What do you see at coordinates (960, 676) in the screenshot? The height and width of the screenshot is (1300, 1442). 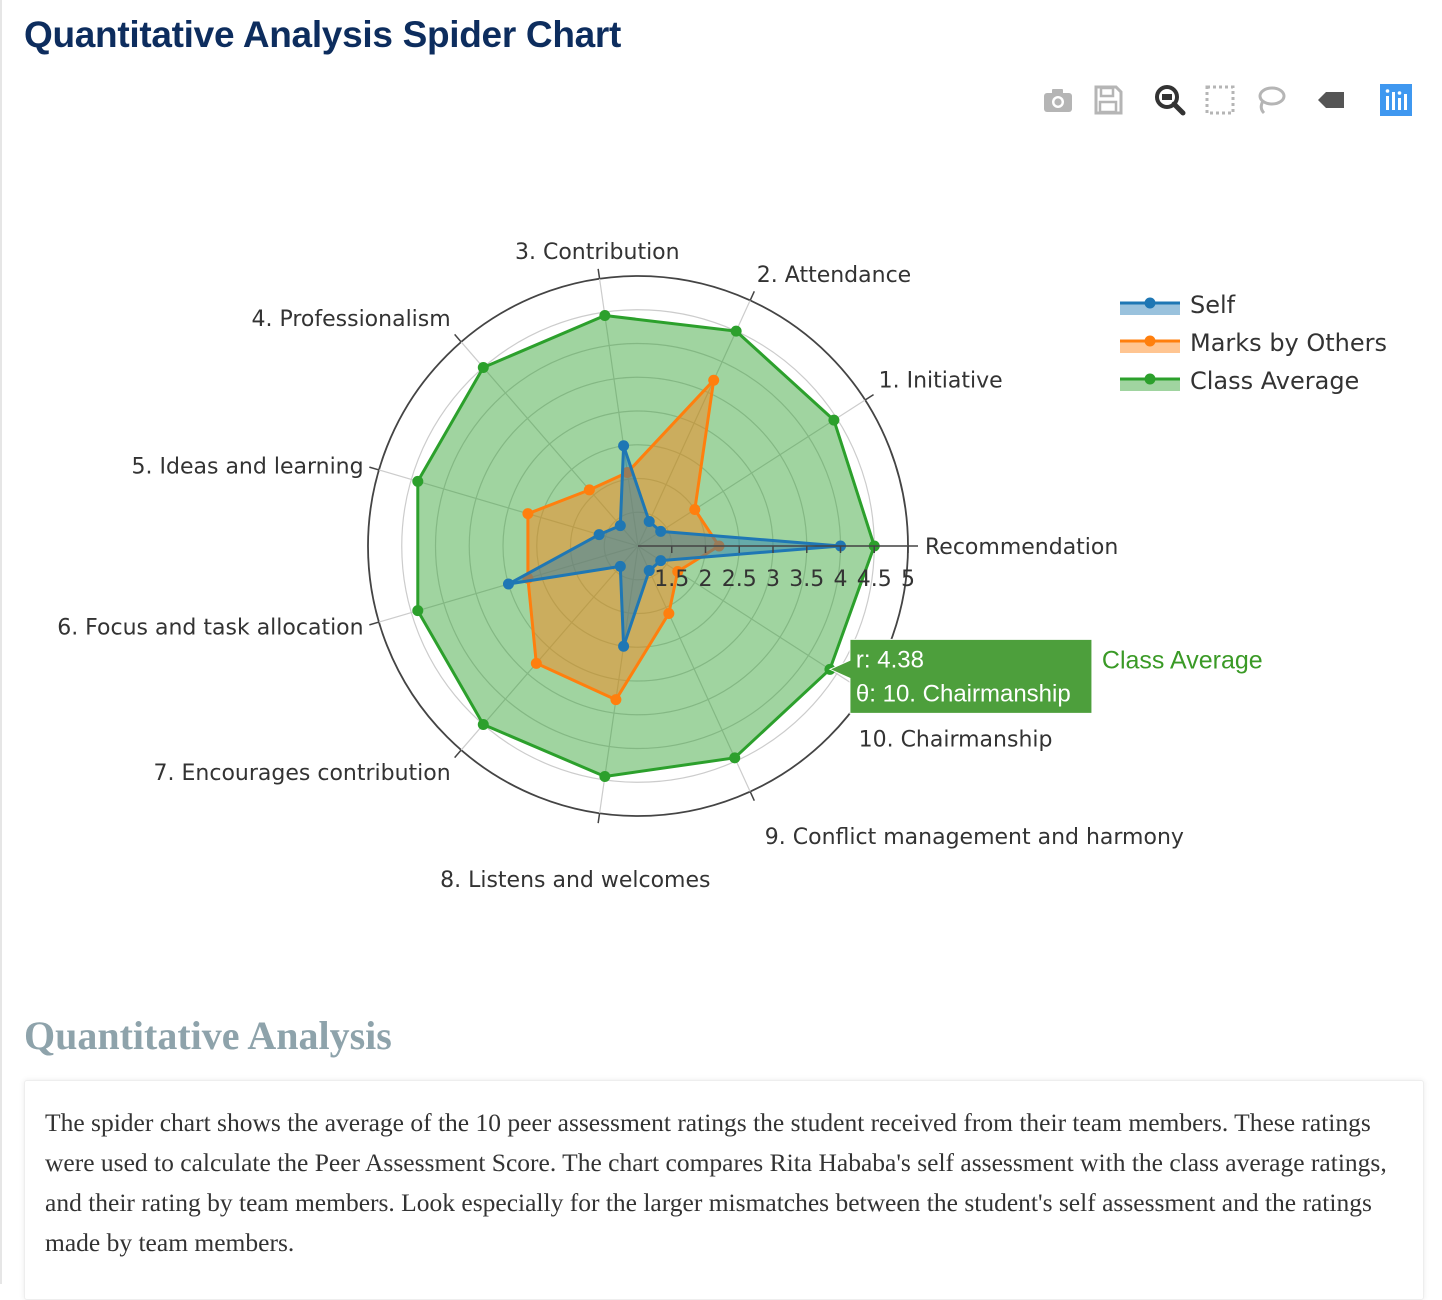 I see `tooltip-box` at bounding box center [960, 676].